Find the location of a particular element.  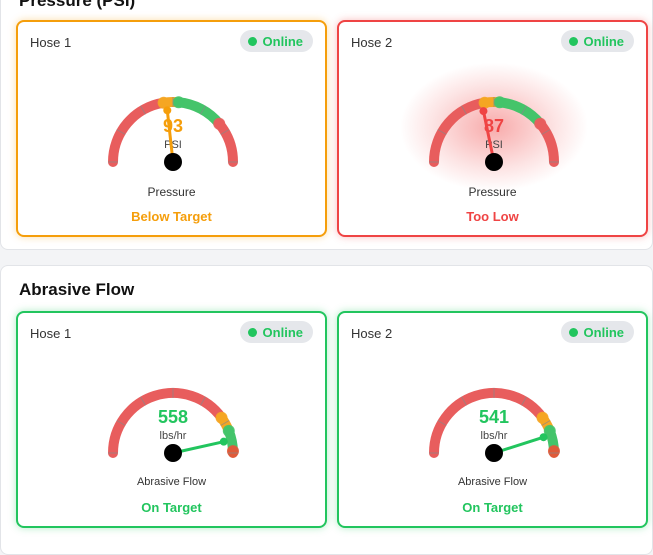

gauge-unit: PSI is located at coordinates (494, 145).